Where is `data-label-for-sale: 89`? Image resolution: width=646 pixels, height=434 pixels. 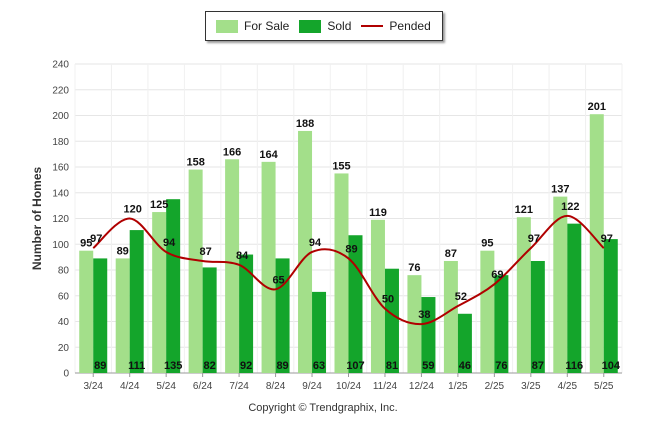
data-label-for-sale: 89 is located at coordinates (123, 251).